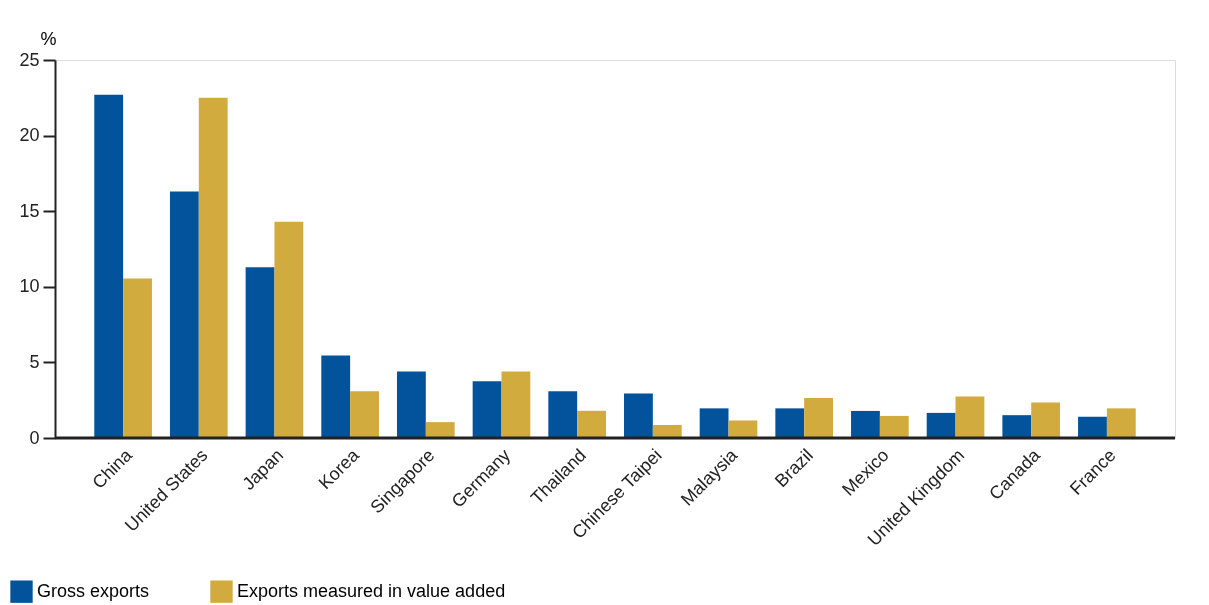  What do you see at coordinates (371, 590) in the screenshot?
I see `legend-label: Exports measured in value added` at bounding box center [371, 590].